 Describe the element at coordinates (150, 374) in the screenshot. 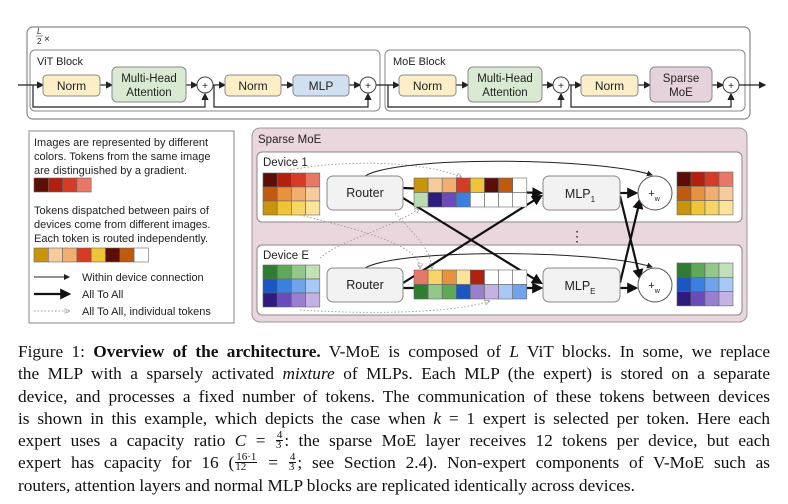

I see `text: the MLP with a sparsely activated` at that location.